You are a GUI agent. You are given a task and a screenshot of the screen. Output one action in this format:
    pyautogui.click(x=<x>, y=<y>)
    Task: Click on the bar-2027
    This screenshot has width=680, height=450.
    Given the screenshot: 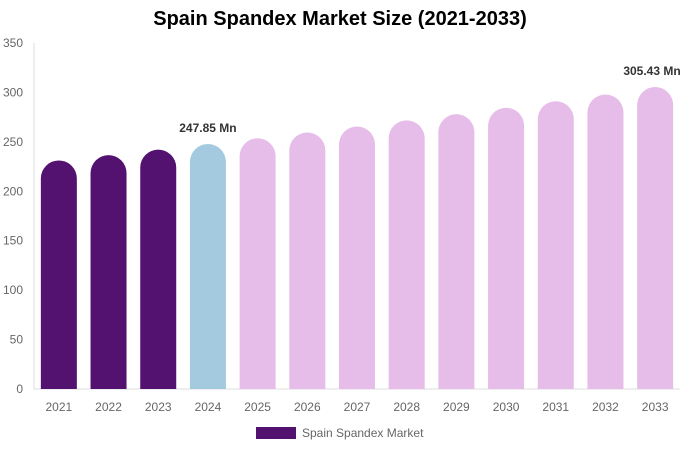 What is the action you would take?
    pyautogui.click(x=357, y=257)
    